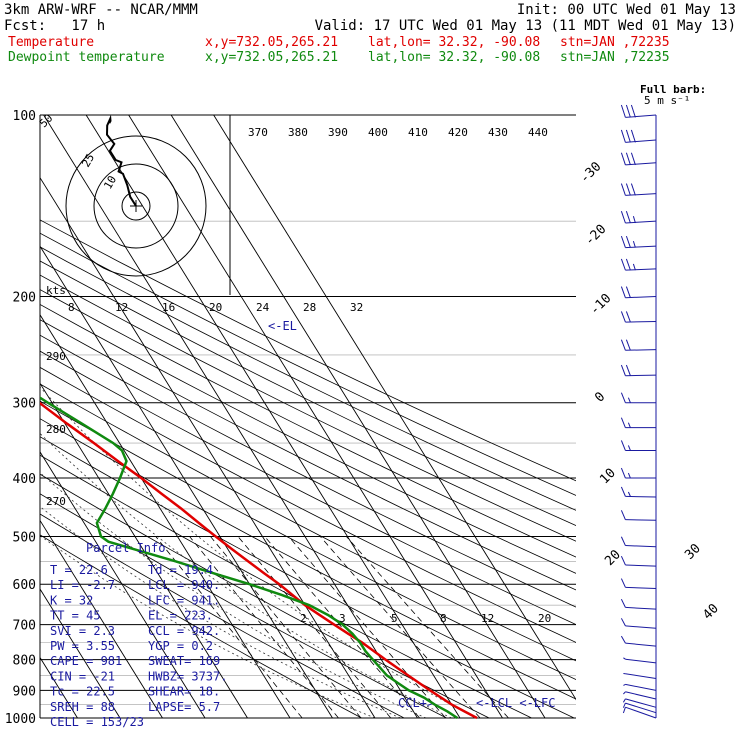 This screenshot has height=740, width=740. What do you see at coordinates (75, 616) in the screenshot?
I see `parcel-row-left: TT = 45` at bounding box center [75, 616].